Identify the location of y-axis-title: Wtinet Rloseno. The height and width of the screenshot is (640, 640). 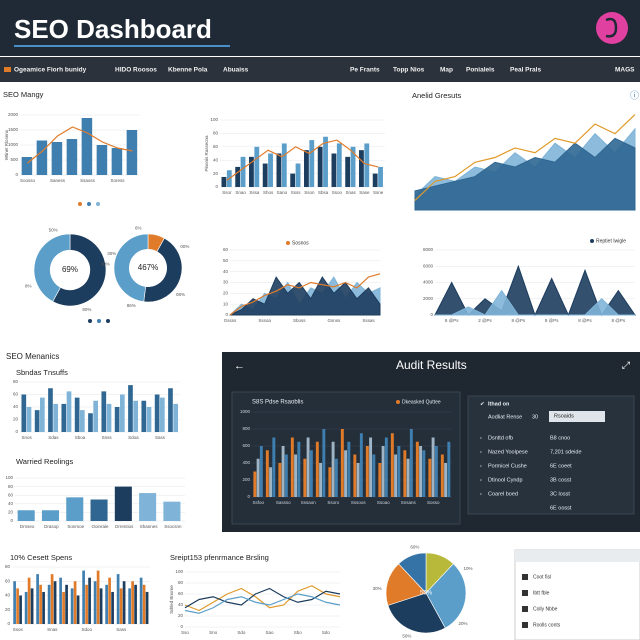
(6, 144).